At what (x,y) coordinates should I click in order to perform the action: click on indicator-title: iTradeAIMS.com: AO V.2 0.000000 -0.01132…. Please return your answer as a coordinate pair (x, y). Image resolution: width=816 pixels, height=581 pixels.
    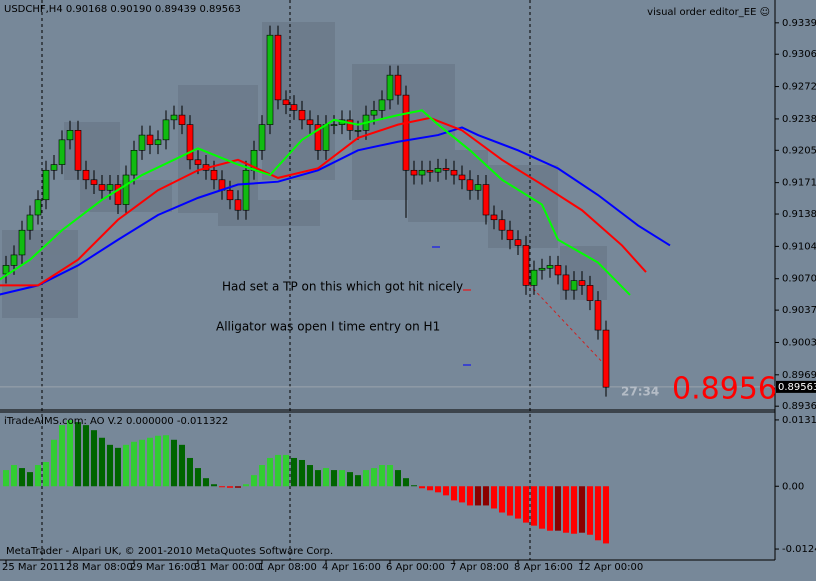
    Looking at the image, I should click on (116, 421).